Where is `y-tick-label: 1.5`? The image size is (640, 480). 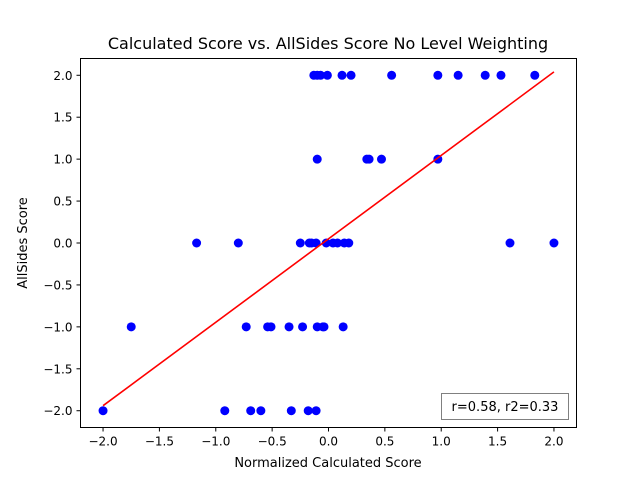 y-tick-label: 1.5 is located at coordinates (62, 118).